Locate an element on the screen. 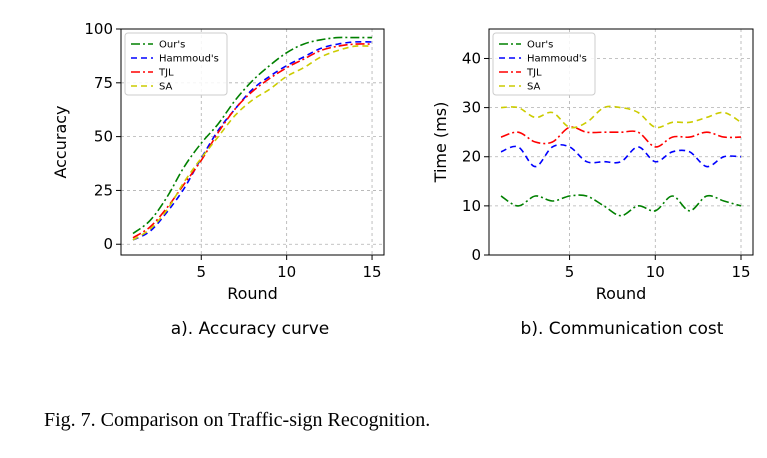 The image size is (767, 458). y-tick-label: 100 is located at coordinates (98, 29).